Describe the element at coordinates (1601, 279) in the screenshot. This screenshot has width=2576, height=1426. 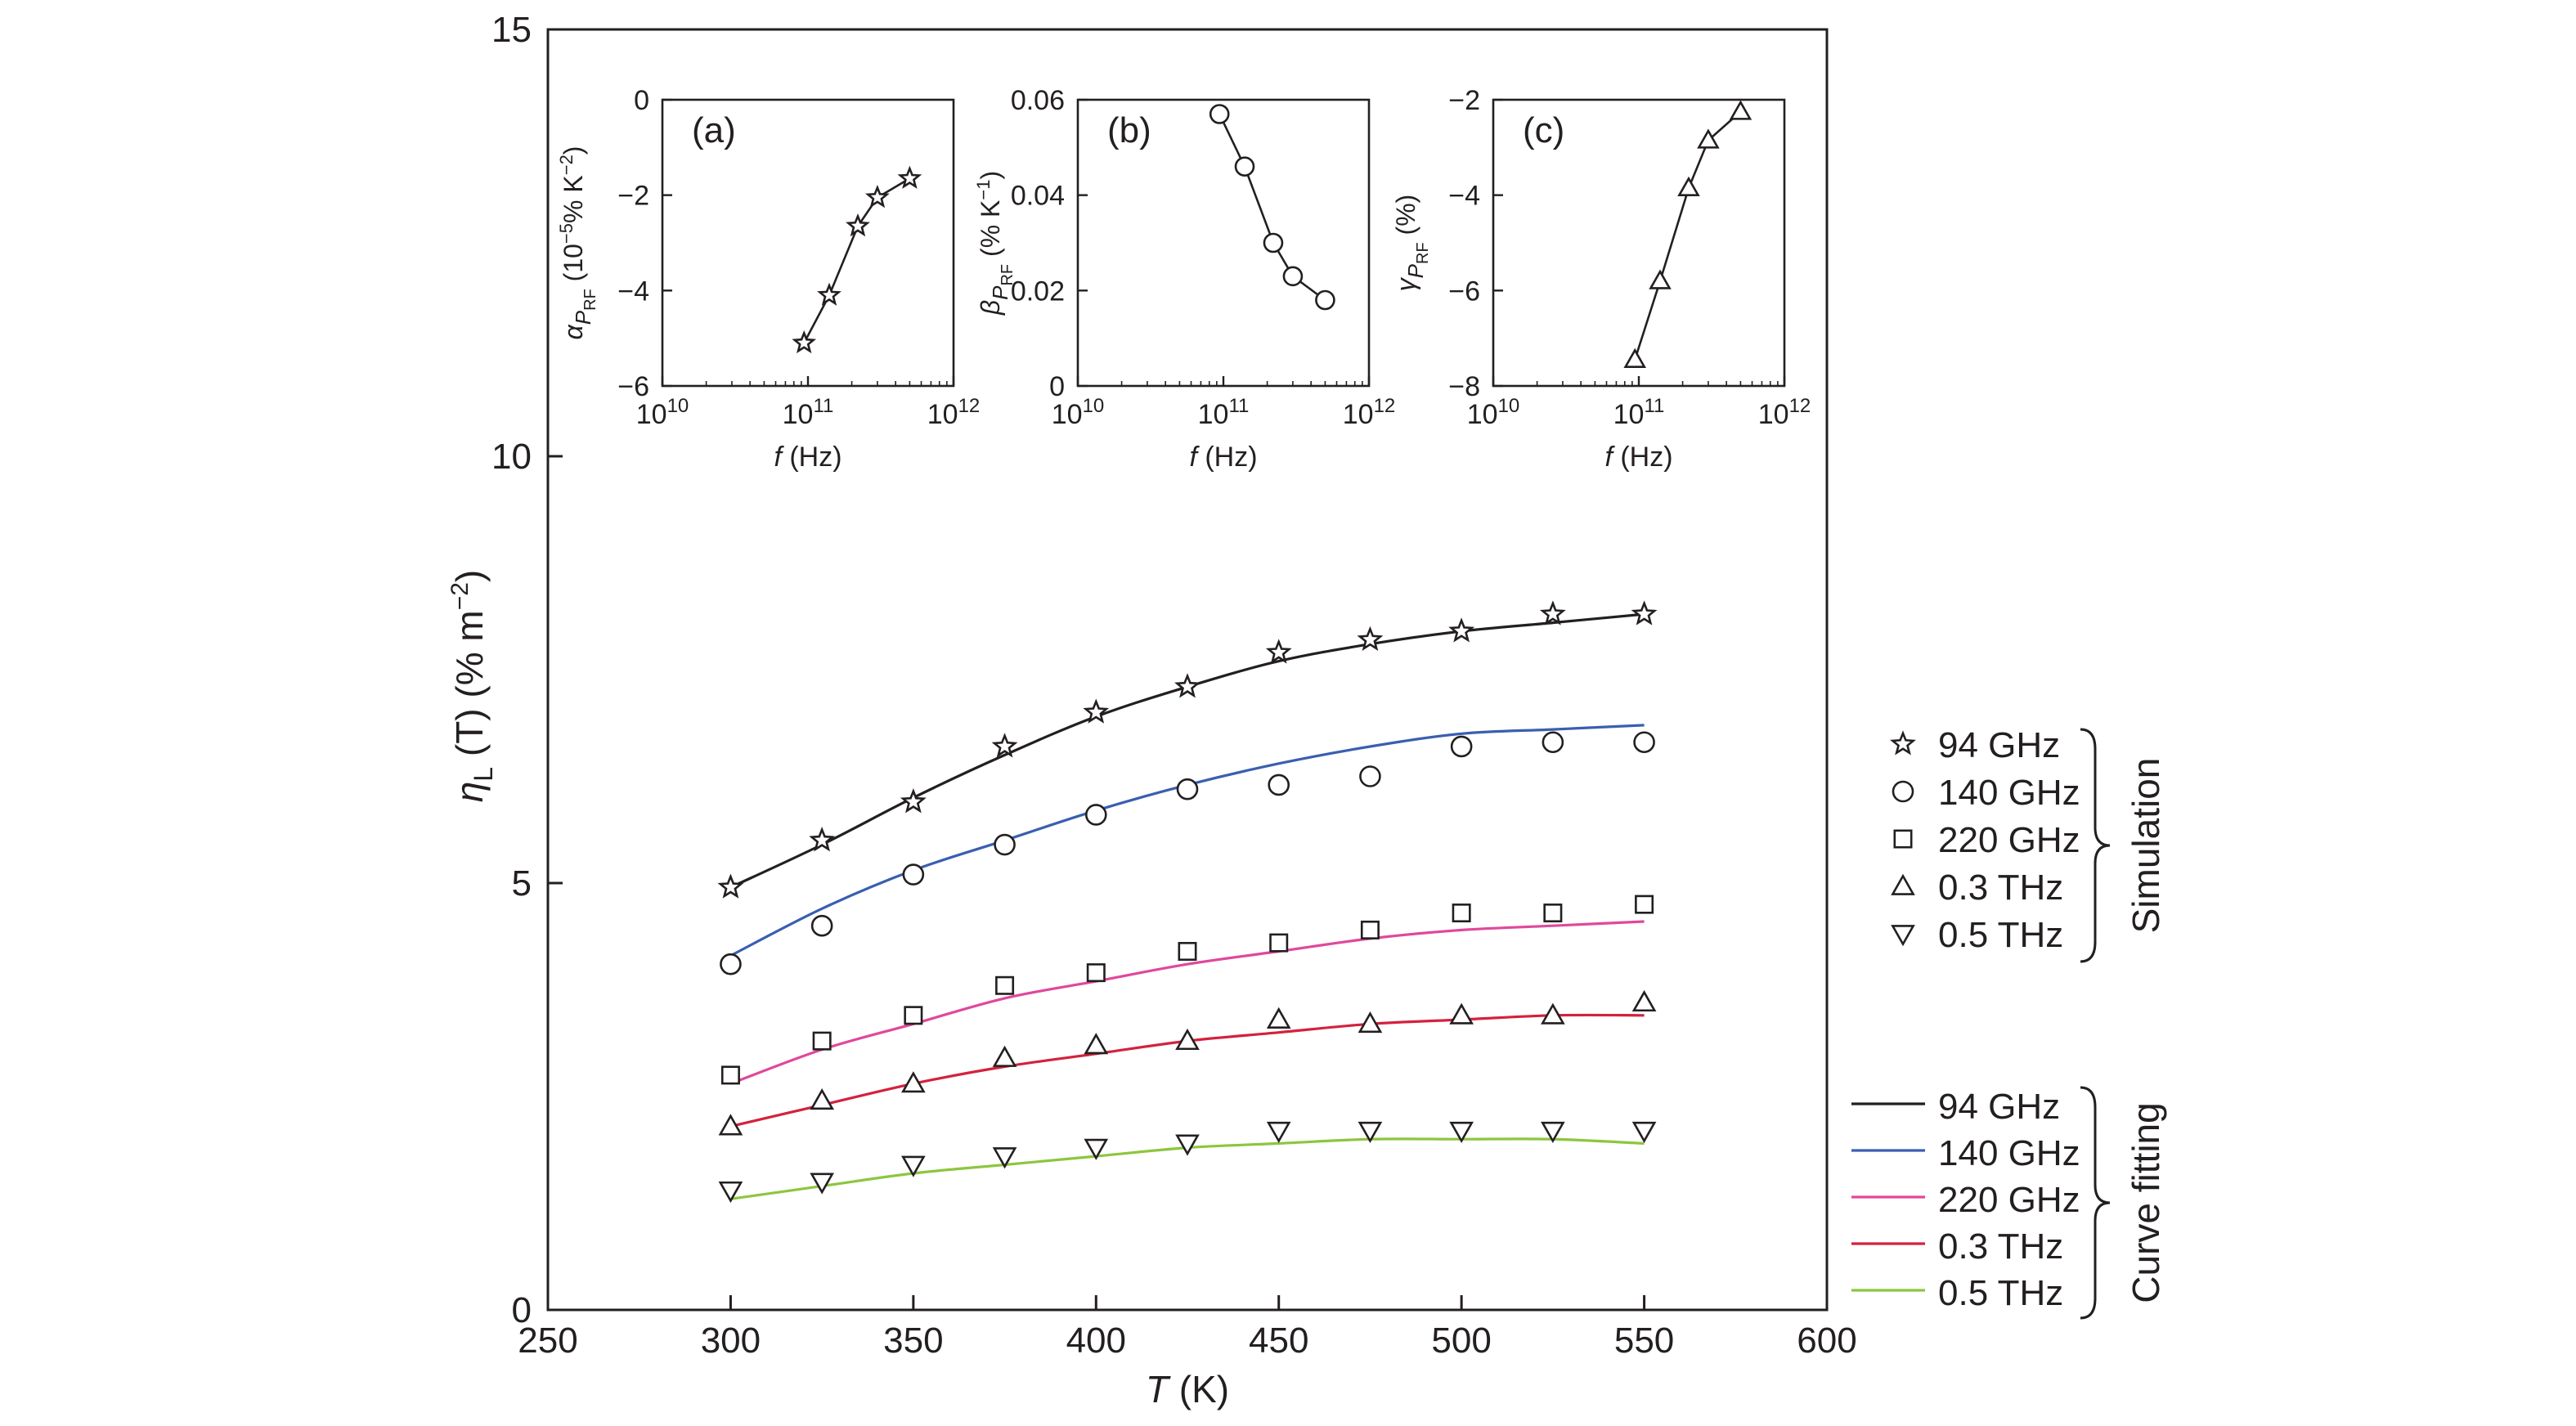
I see `inset-3: 1010 1011 1012−8−6−4−2(c)f (Hz)γPRF (%)` at that location.